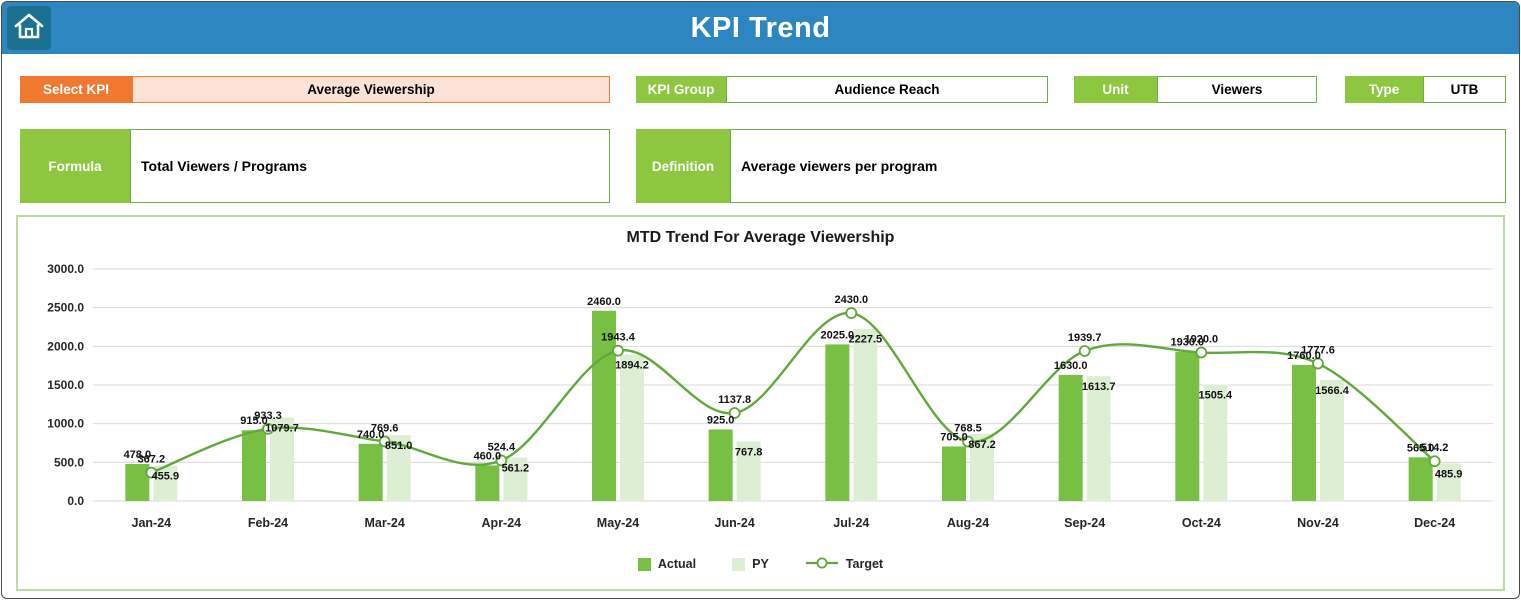  What do you see at coordinates (1434, 523) in the screenshot?
I see `svg-text: Dec-24` at bounding box center [1434, 523].